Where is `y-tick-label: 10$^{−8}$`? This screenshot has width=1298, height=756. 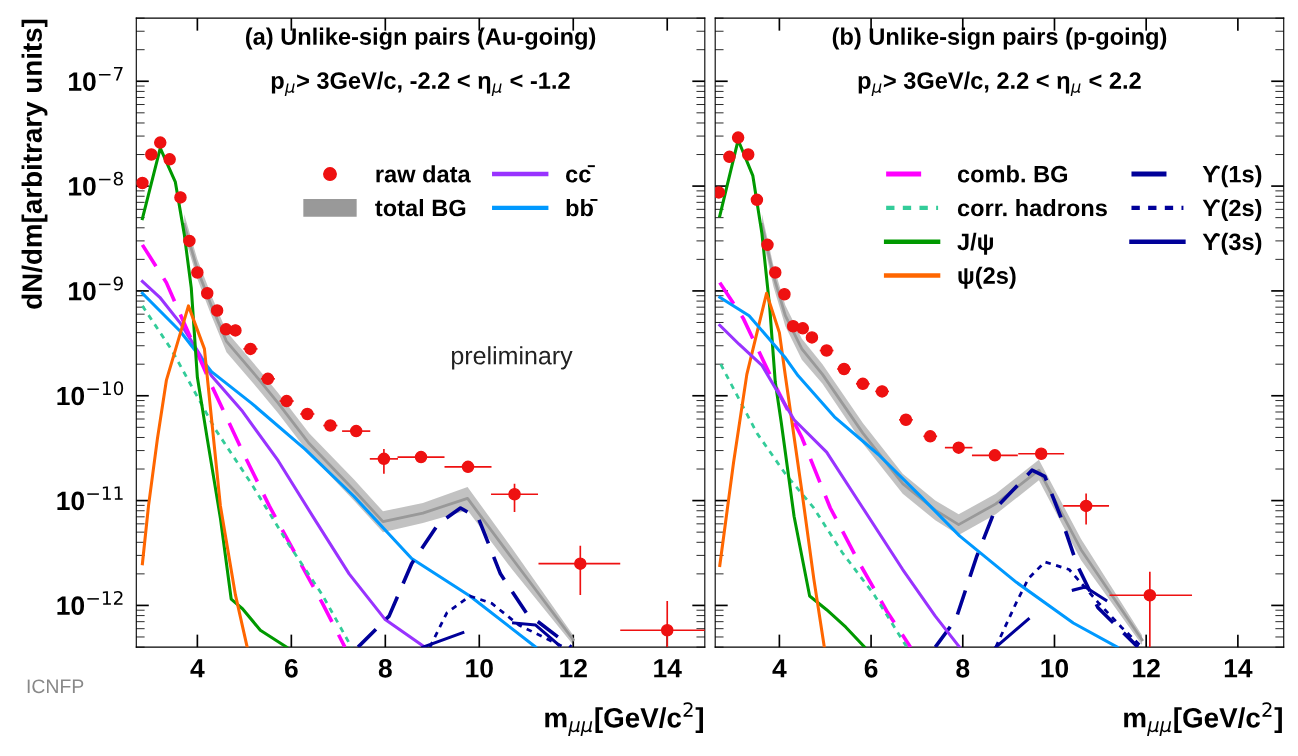 y-tick-label: 10$^{−8}$ is located at coordinates (96, 183).